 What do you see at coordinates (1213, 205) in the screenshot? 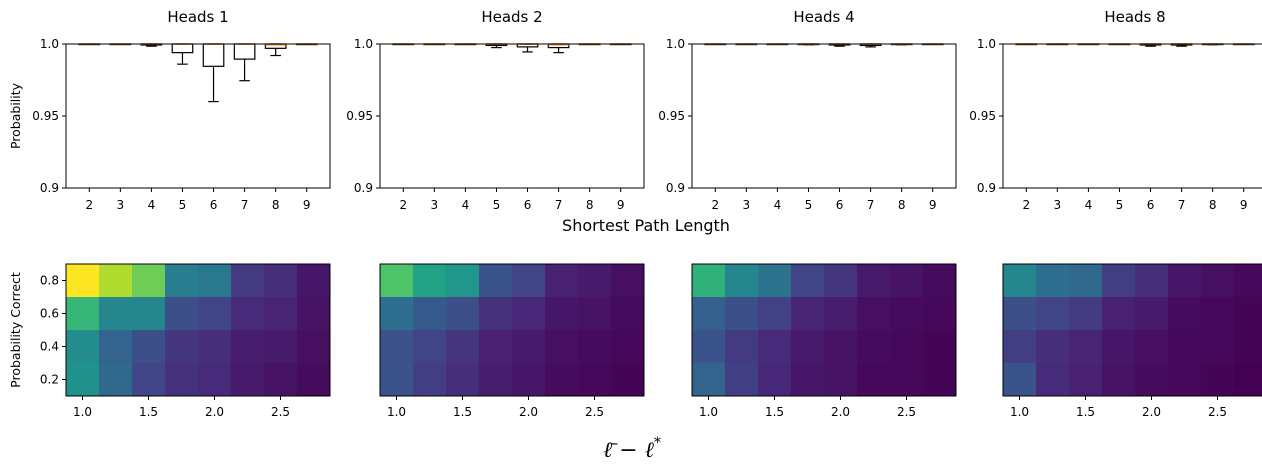
I see `x-tick-label: 8` at bounding box center [1213, 205].